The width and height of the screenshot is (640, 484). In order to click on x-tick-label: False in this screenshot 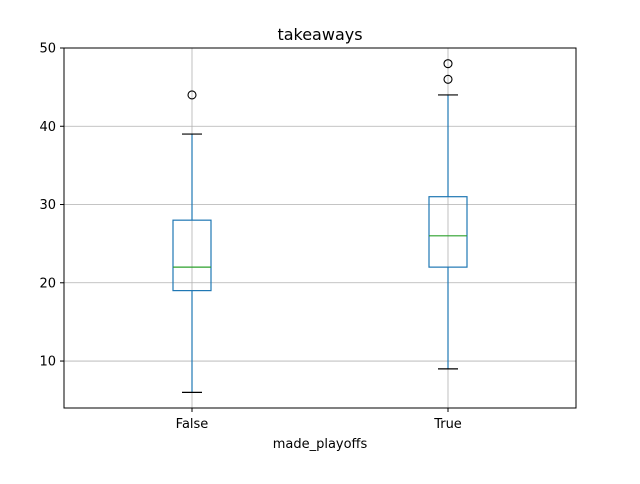, I will do `click(192, 424)`.